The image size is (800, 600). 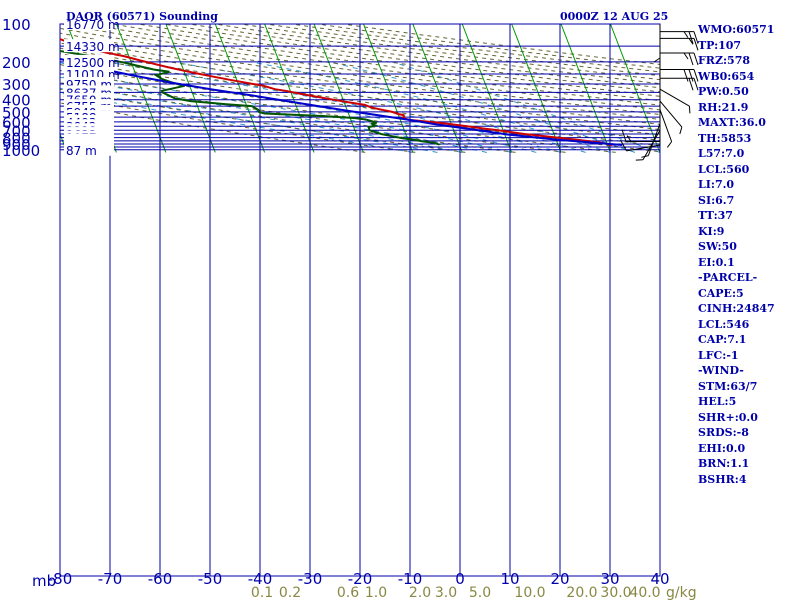 What do you see at coordinates (725, 138) in the screenshot?
I see `stat-item: TH:5853` at bounding box center [725, 138].